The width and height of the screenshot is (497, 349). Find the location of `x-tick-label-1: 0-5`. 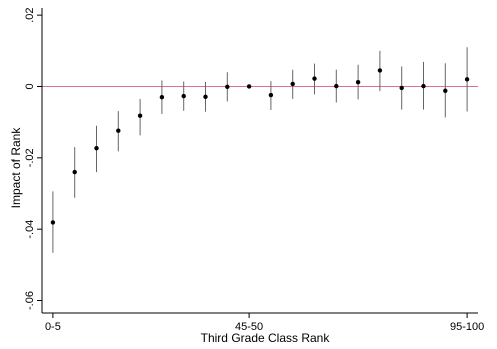

x-tick-label-1: 0-5 is located at coordinates (53, 327).